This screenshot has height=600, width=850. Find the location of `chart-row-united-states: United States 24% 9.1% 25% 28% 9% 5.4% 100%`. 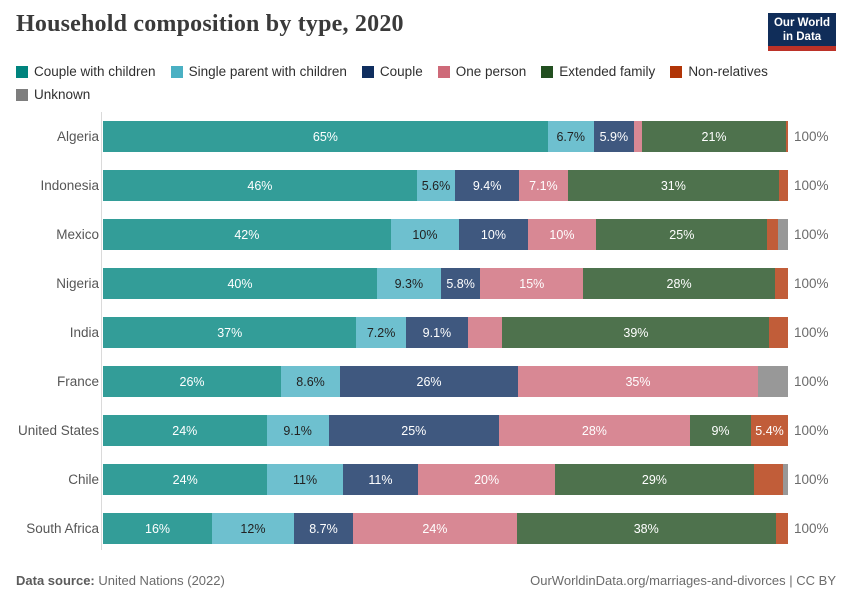

chart-row-united-states: United States 24% 9.1% 25% 28% 9% 5.4% 100% is located at coordinates (425, 430).